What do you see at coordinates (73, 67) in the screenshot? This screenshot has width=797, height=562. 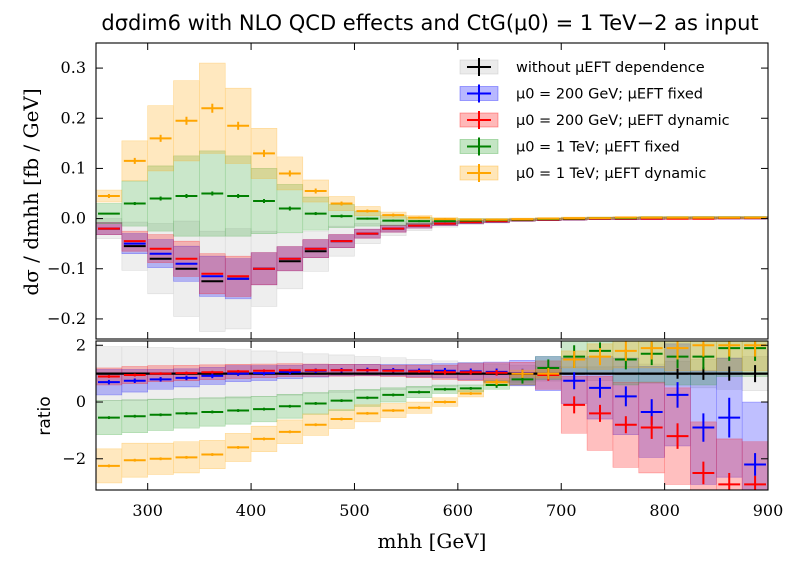 I see `top-ytick-label-5: 0.3` at bounding box center [73, 67].